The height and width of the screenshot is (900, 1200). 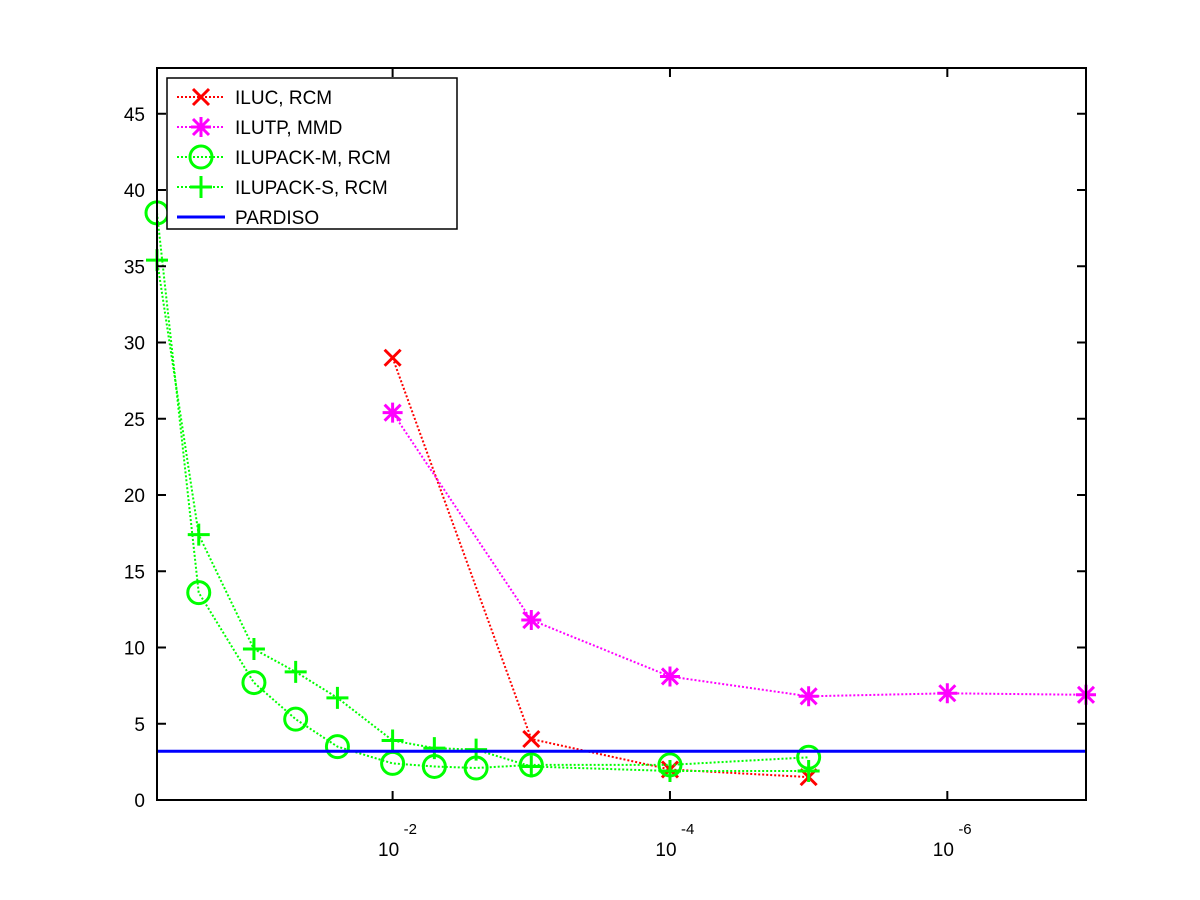 I want to click on legend-item-4: PARDISO, so click(x=248, y=218).